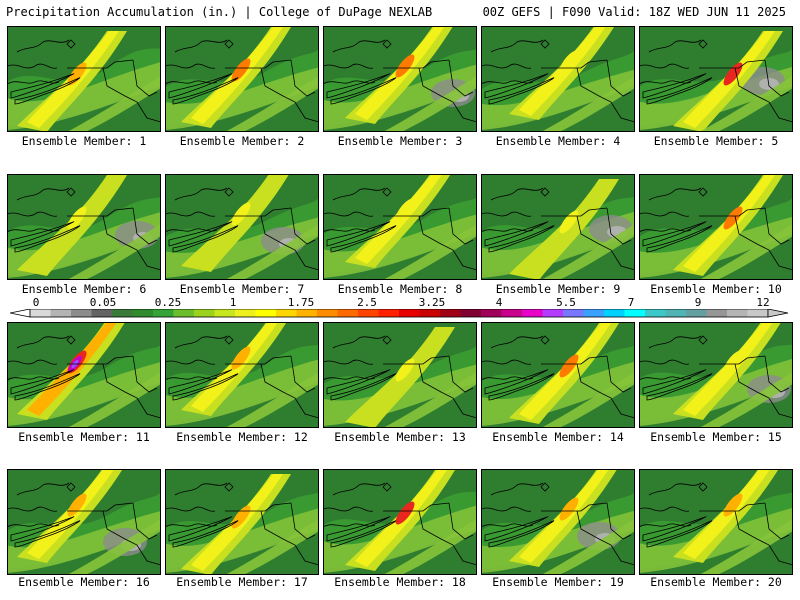 This screenshot has height=600, width=800. Describe the element at coordinates (242, 141) in the screenshot. I see `member-label: Ensemble Member: 2` at that location.